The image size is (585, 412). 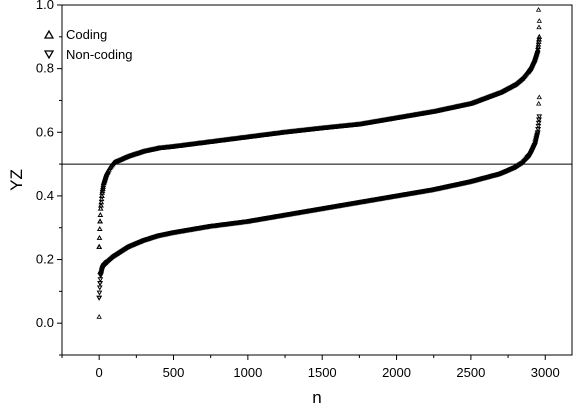 I want to click on y-tick-label: 0.2, so click(x=45, y=259).